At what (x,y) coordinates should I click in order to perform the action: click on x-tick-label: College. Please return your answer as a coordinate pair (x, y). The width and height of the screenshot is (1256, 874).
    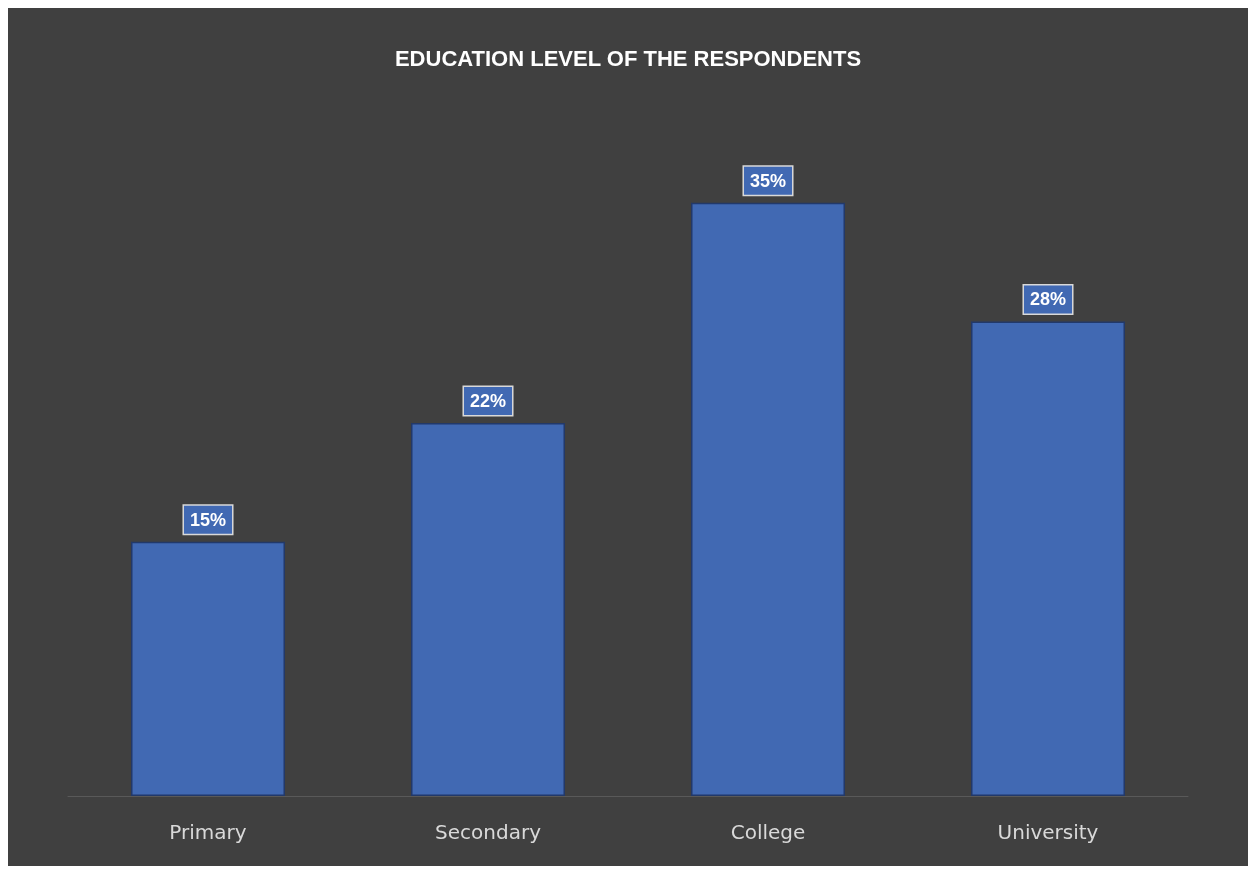
    Looking at the image, I should click on (768, 832).